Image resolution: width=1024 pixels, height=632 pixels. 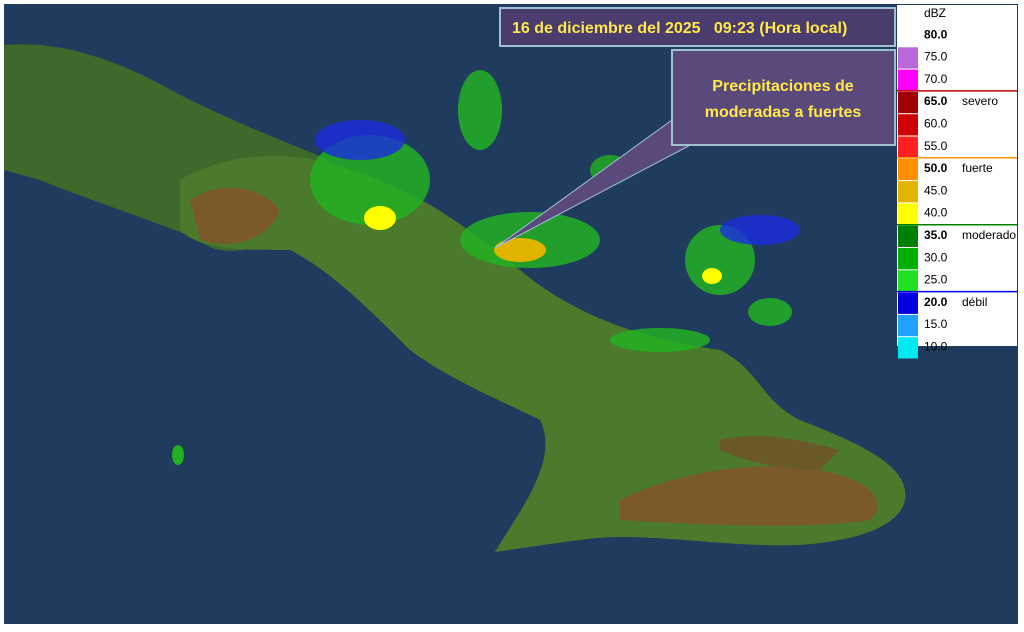 I want to click on legend-value: 75.0, so click(x=936, y=57).